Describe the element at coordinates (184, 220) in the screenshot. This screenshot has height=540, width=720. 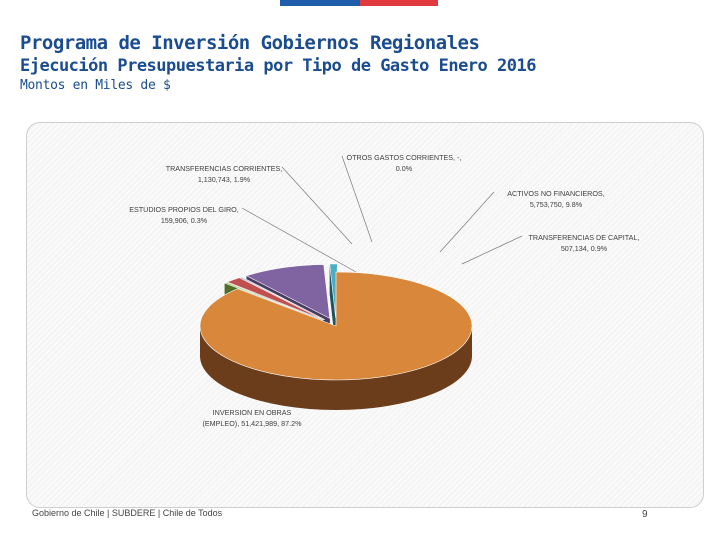
I see `data-label-line-estudios-propios-del-giro-1: 159,906, 0.3%` at that location.